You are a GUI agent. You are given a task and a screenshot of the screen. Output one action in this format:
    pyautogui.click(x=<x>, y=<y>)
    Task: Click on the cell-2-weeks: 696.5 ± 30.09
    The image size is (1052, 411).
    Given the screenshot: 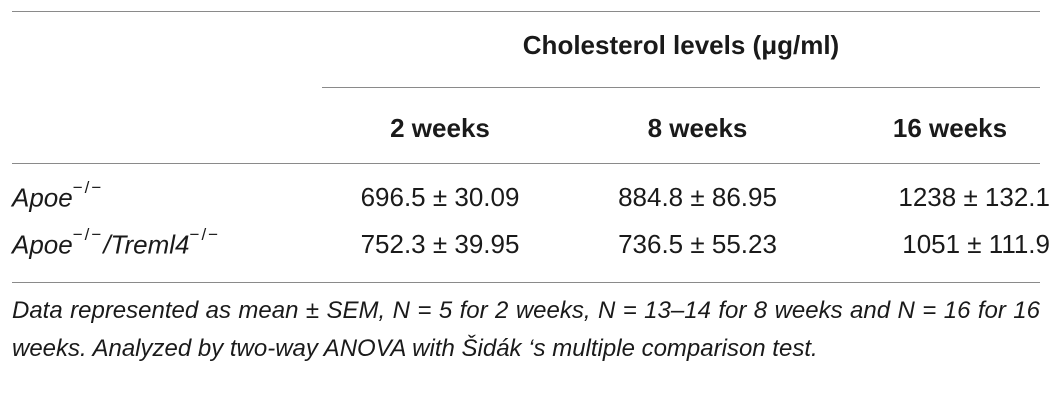 What is the action you would take?
    pyautogui.click(x=440, y=197)
    